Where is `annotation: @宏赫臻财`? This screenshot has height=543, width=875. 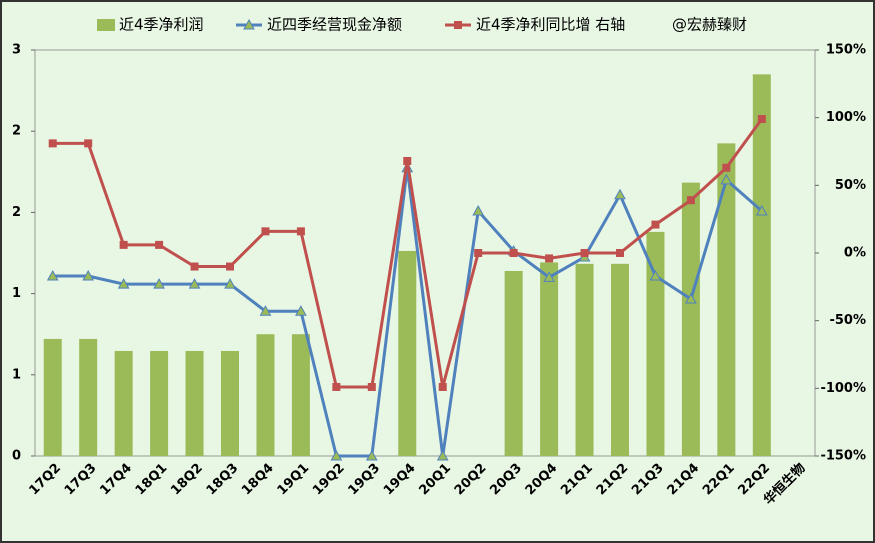 annotation: @宏赫臻财 is located at coordinates (709, 25).